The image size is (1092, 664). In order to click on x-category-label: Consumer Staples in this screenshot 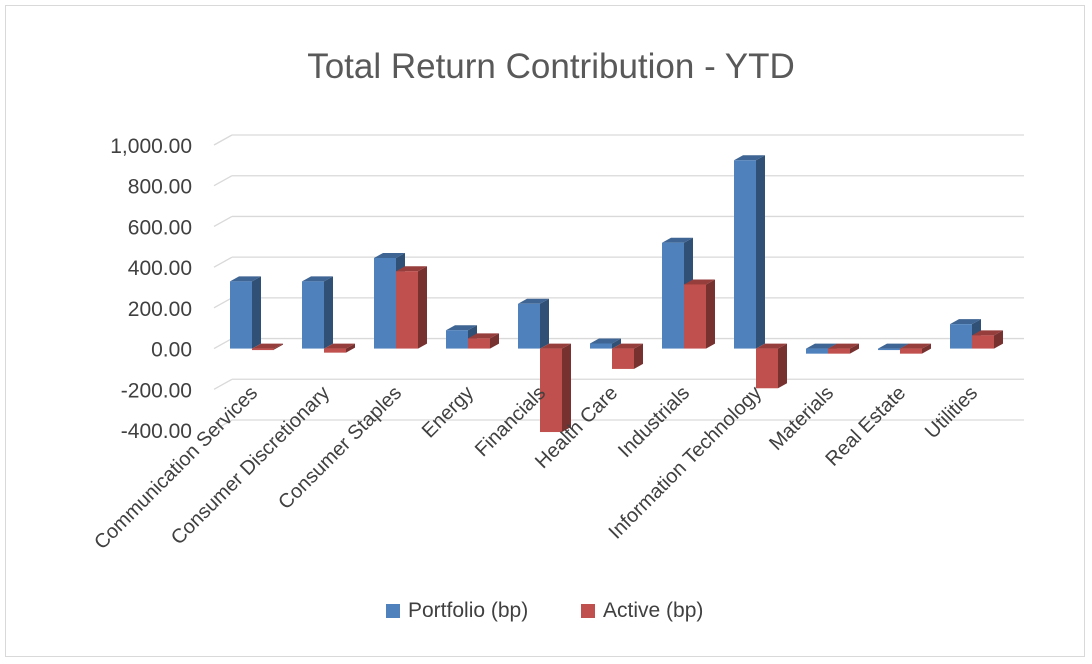, I will do `click(340, 448)`.